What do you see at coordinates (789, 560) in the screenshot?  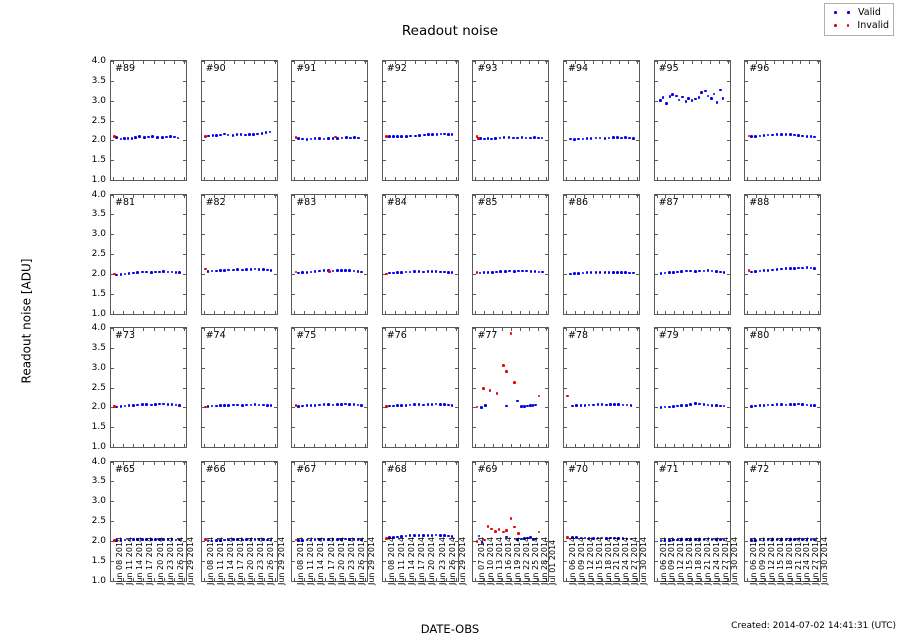 I see `x-tick-label: Jun 18 2014` at bounding box center [789, 560].